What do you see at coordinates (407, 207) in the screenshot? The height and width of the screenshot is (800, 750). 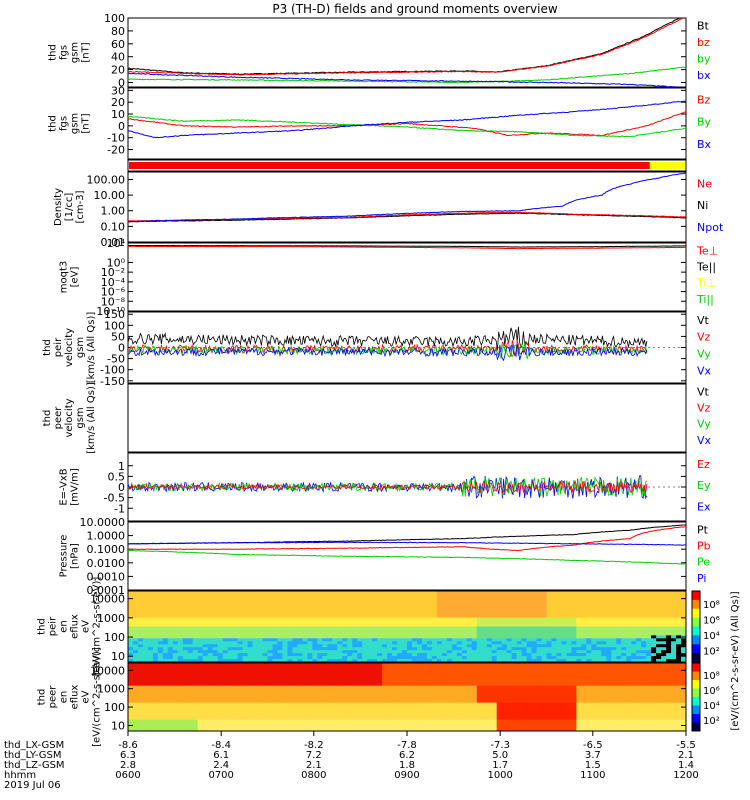 I see `panel-frame-density` at bounding box center [407, 207].